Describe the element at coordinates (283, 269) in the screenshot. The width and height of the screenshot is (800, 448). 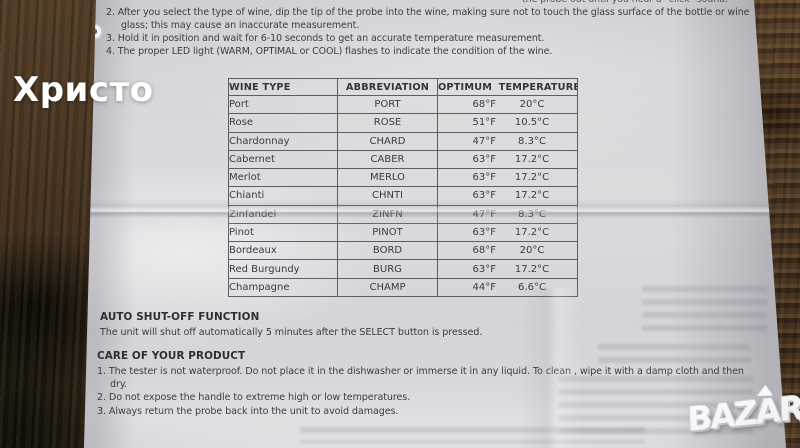
I see `wine-name: Red Burgundy` at that location.